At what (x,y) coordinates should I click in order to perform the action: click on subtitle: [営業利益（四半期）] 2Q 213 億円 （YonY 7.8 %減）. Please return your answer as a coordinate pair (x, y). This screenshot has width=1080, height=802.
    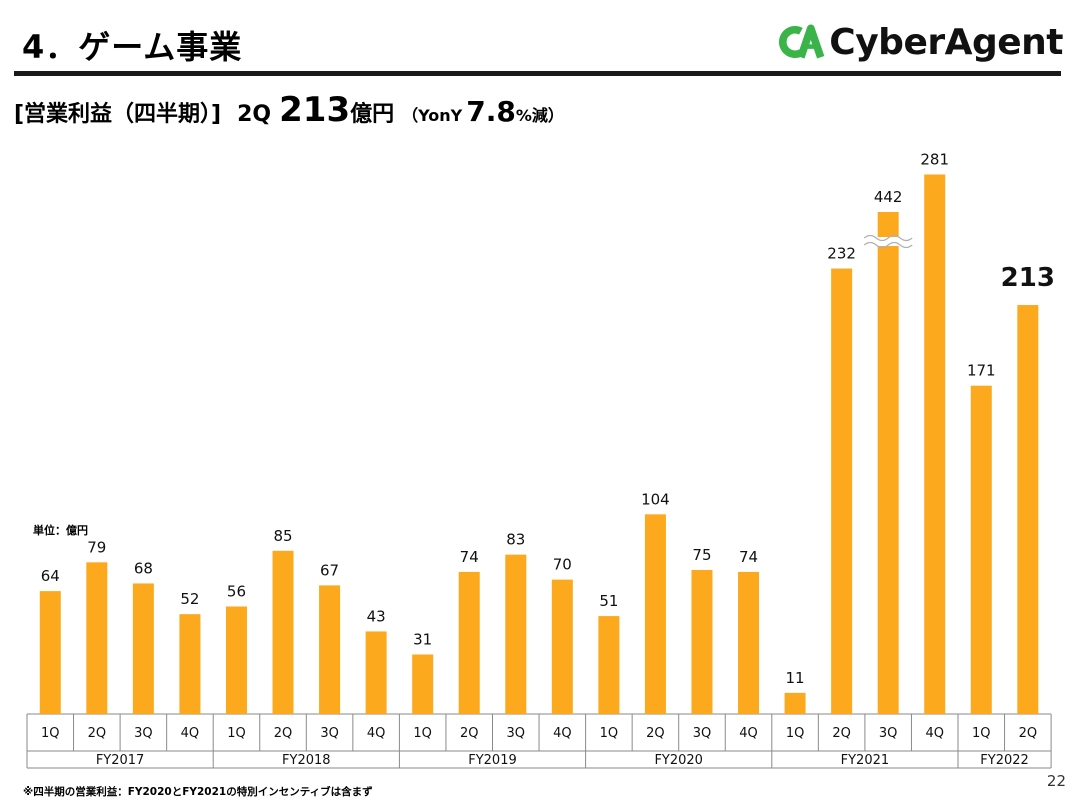
    Looking at the image, I should click on (289, 110).